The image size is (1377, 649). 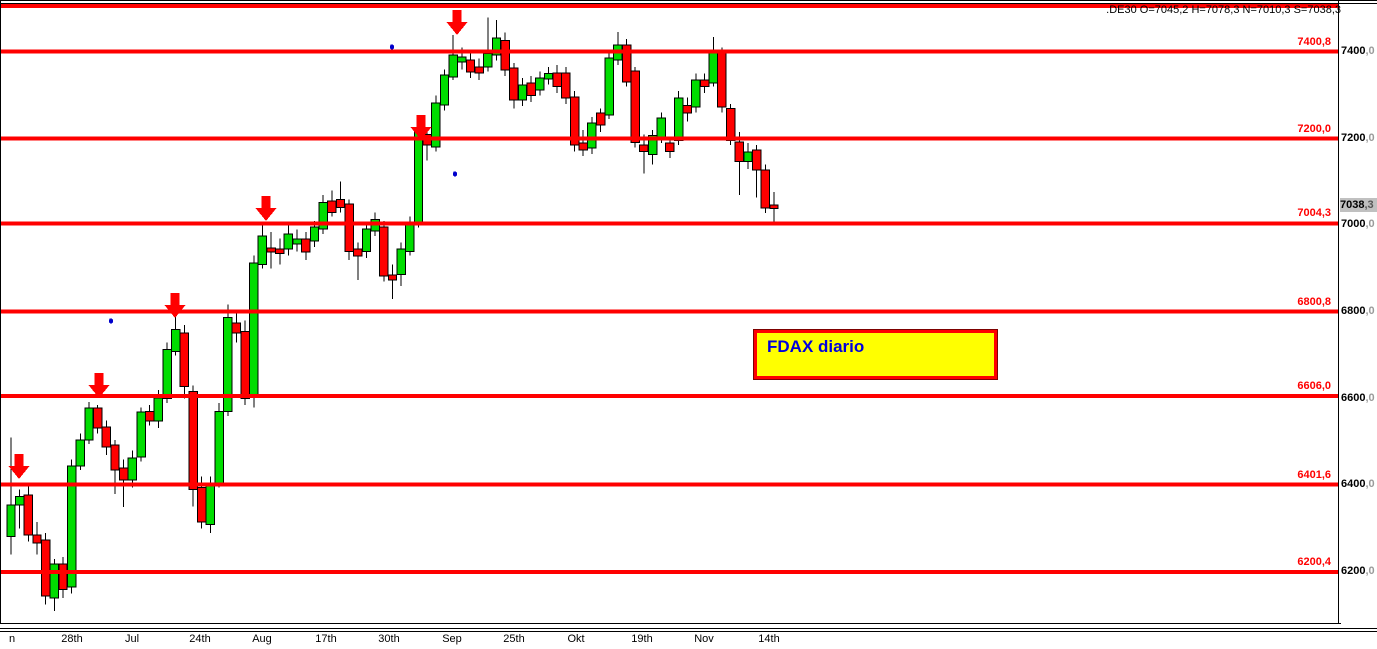 I want to click on y-axis-tick: 7000,0, so click(x=1358, y=224).